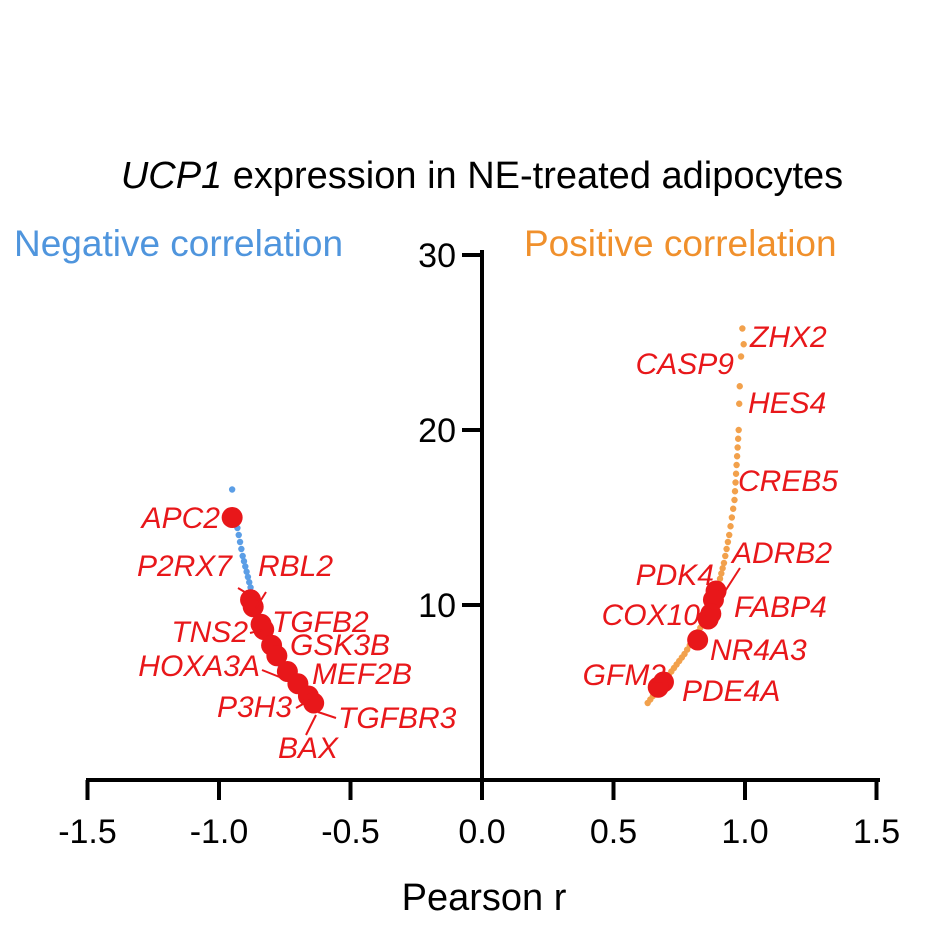 The image size is (925, 933). I want to click on gene-label-pdk4: PDK4, so click(675, 575).